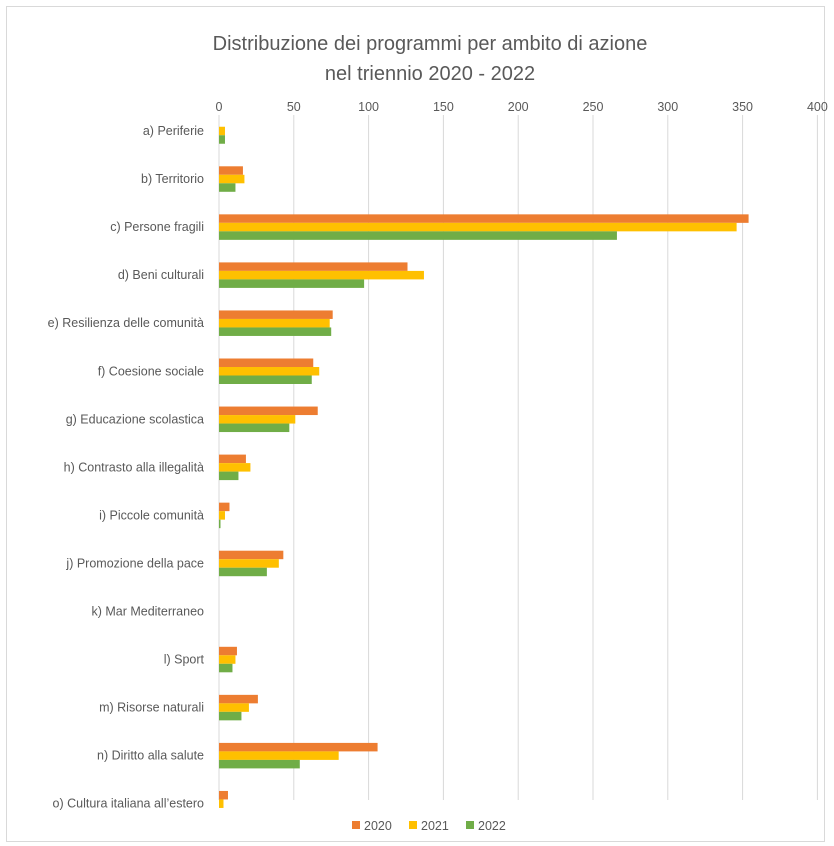 The width and height of the screenshot is (834, 846). Describe the element at coordinates (147, 612) in the screenshot. I see `category-label: k) Mar Mediterraneo` at that location.